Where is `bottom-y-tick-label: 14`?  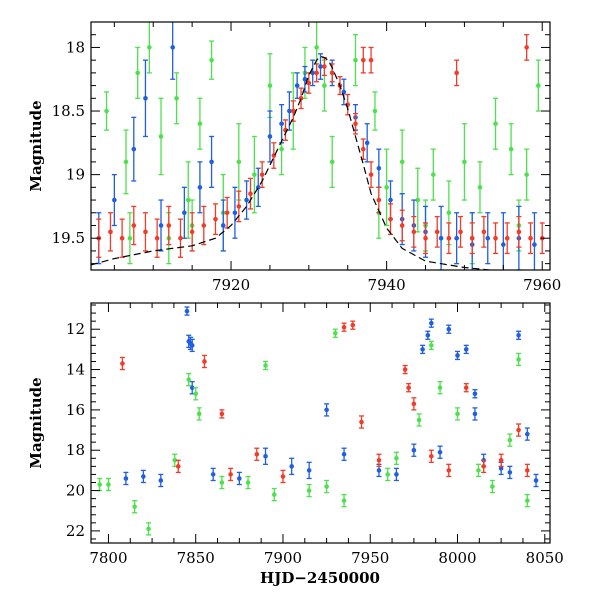 bottom-y-tick-label: 14 is located at coordinates (75, 370).